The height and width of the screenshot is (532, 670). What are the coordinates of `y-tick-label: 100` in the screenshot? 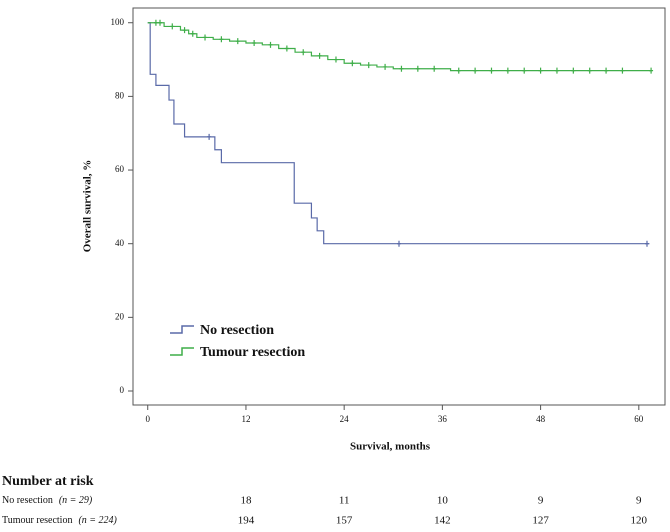 It's located at (118, 22).